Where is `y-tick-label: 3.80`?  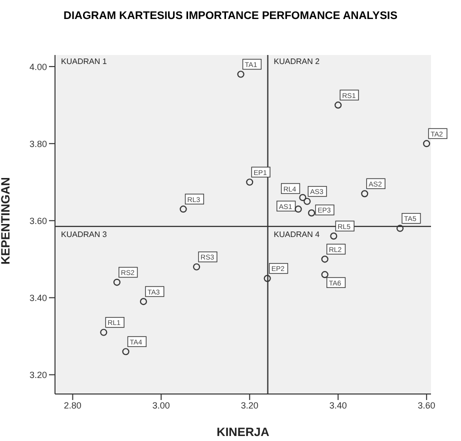
y-tick-label: 3.80 is located at coordinates (38, 143).